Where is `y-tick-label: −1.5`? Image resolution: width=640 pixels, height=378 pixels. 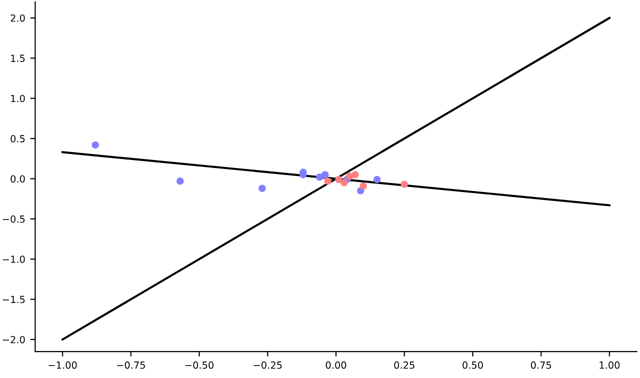
y-tick-label: −1.5 is located at coordinates (13, 300).